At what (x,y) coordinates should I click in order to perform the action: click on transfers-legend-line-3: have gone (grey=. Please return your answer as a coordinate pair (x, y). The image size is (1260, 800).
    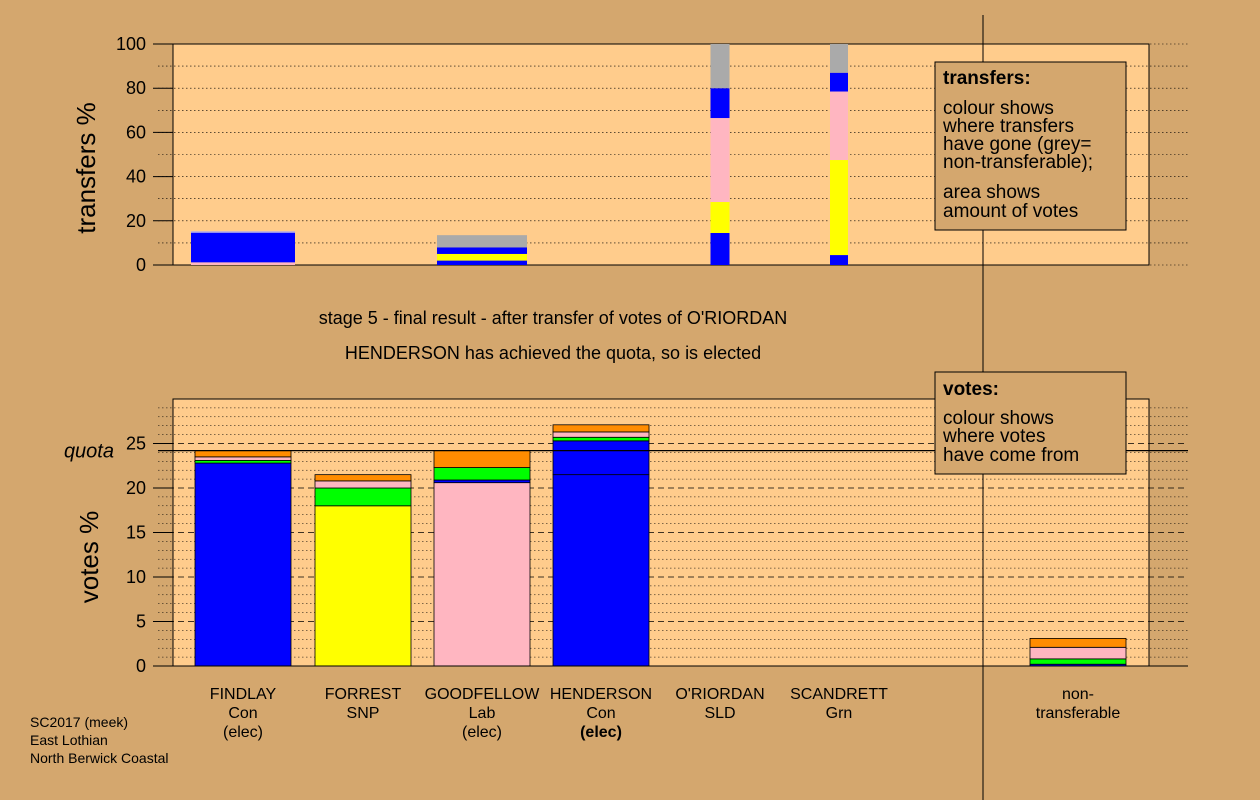
    Looking at the image, I should click on (1017, 144).